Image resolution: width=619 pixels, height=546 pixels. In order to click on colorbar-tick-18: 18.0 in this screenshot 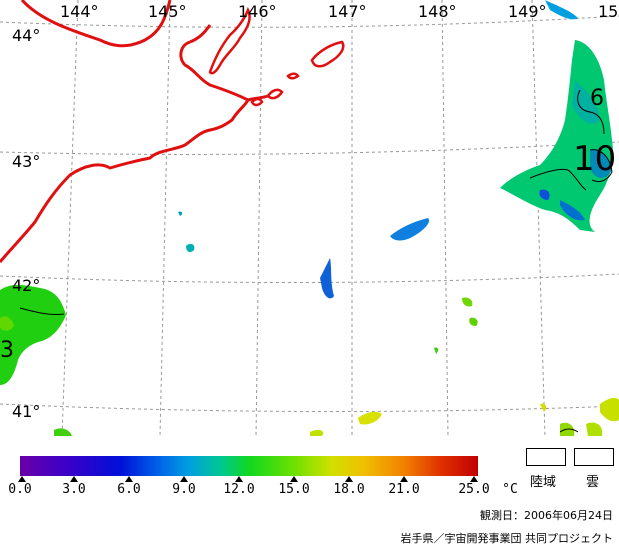, I will do `click(349, 489)`.